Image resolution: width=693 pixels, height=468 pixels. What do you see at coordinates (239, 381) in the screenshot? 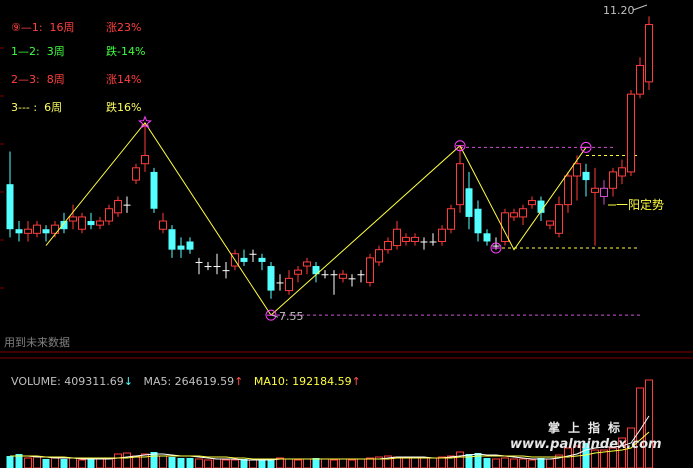
I see `ma5-up-arrow-icon: ↑` at bounding box center [239, 381].